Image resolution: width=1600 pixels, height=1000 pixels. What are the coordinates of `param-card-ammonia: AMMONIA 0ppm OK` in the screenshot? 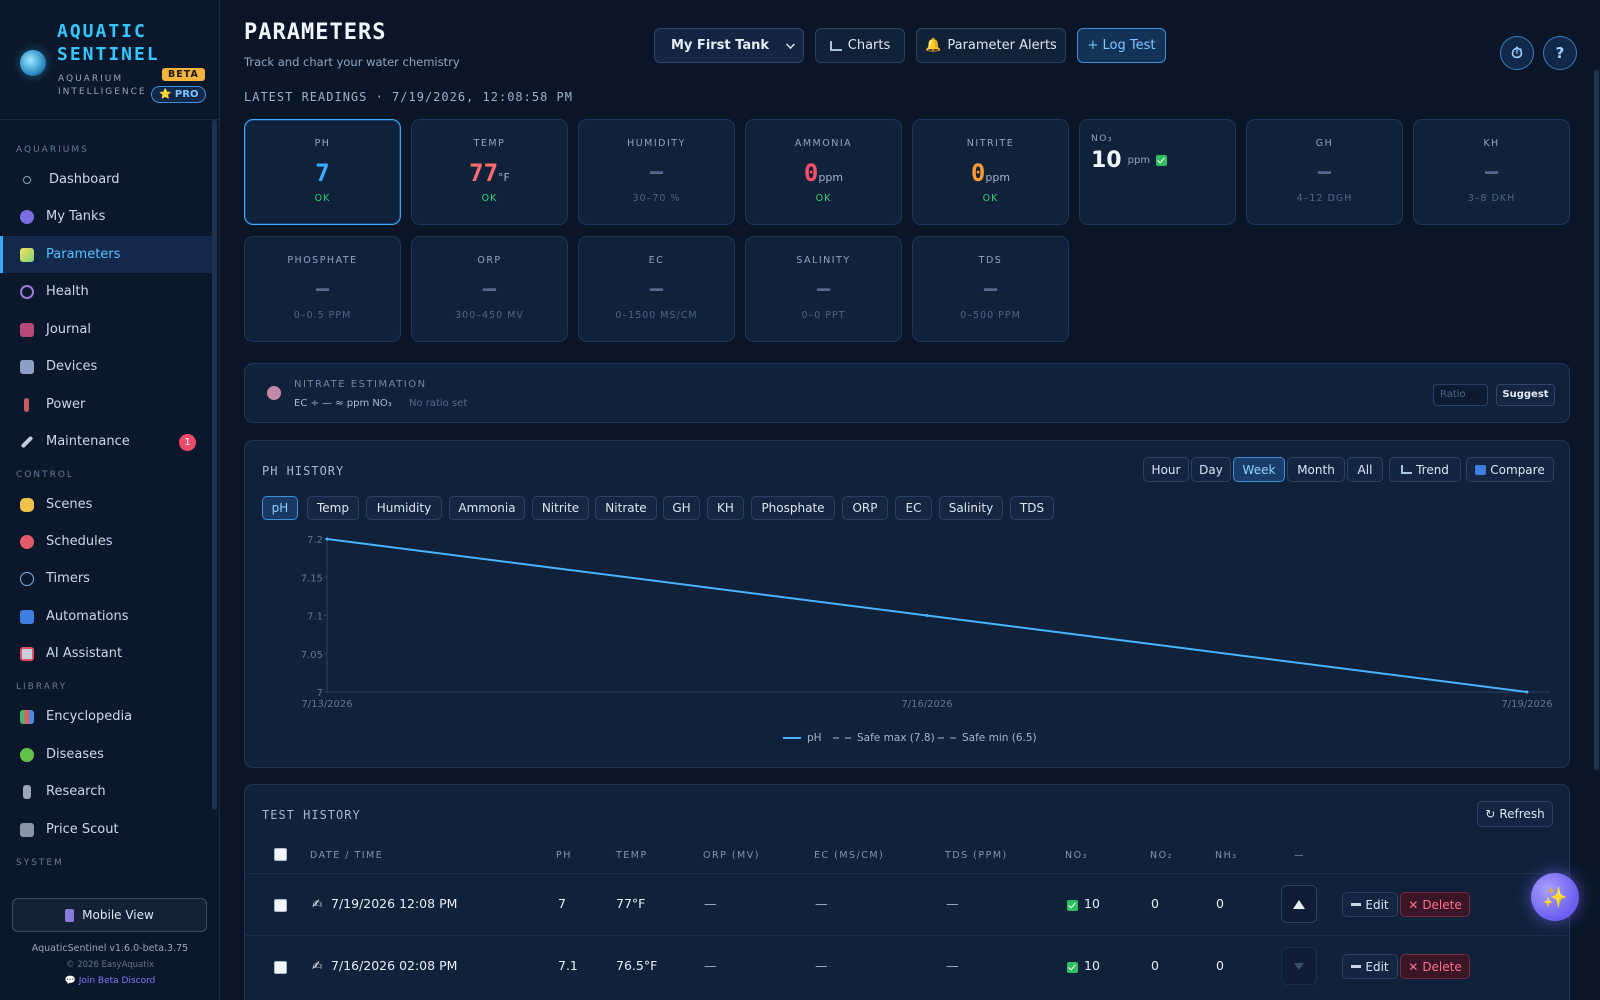 It's located at (823, 172).